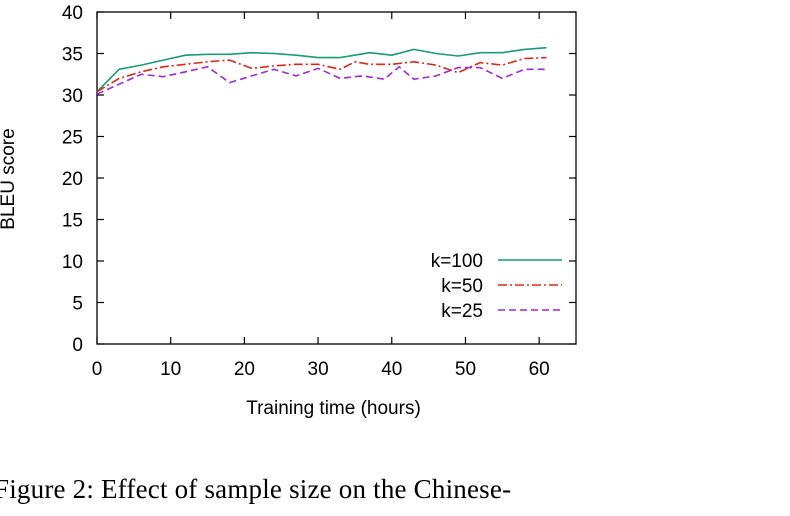 The width and height of the screenshot is (790, 516). What do you see at coordinates (170, 369) in the screenshot?
I see `x-tick-label: 10` at bounding box center [170, 369].